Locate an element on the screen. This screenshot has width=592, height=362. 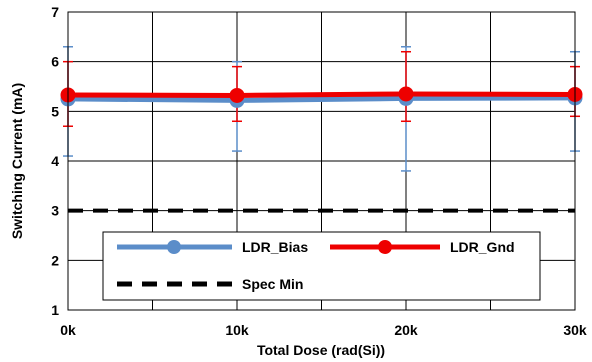
y-tick-labels: 1 2 3 4 5 6 7 is located at coordinates (55, 161).